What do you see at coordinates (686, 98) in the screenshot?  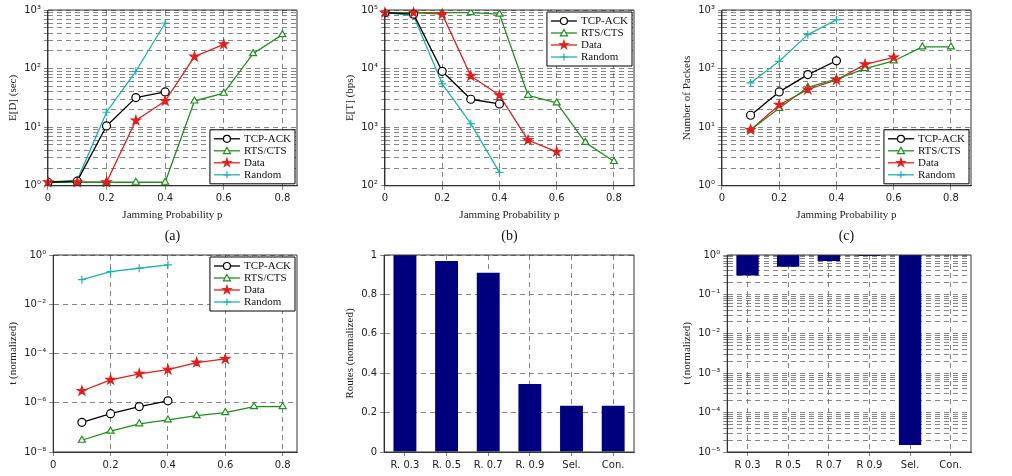 I see `y-axis-title: Number of Packets` at bounding box center [686, 98].